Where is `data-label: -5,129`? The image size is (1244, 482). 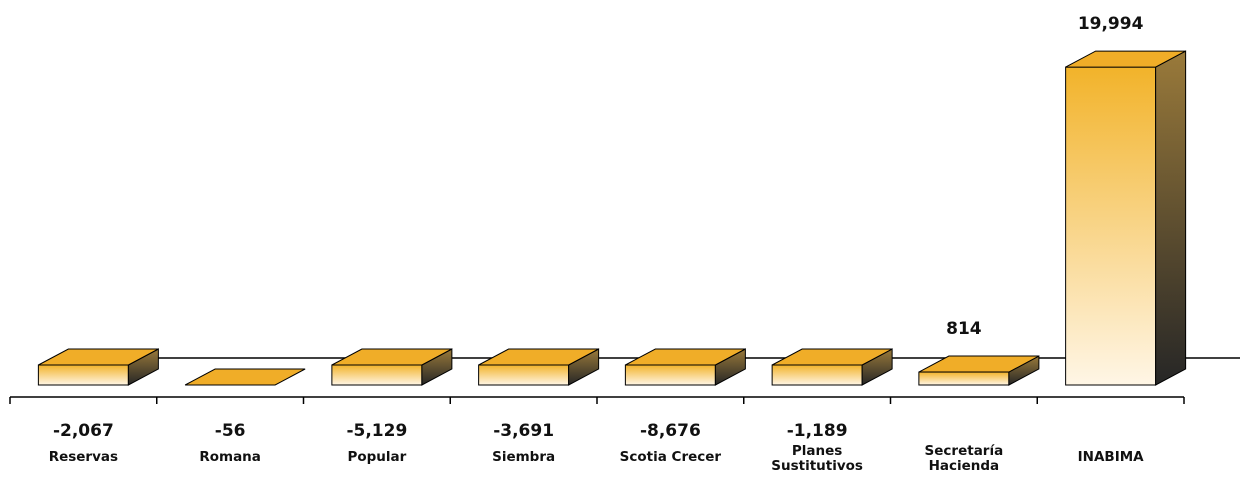
data-label: -5,129 is located at coordinates (376, 431).